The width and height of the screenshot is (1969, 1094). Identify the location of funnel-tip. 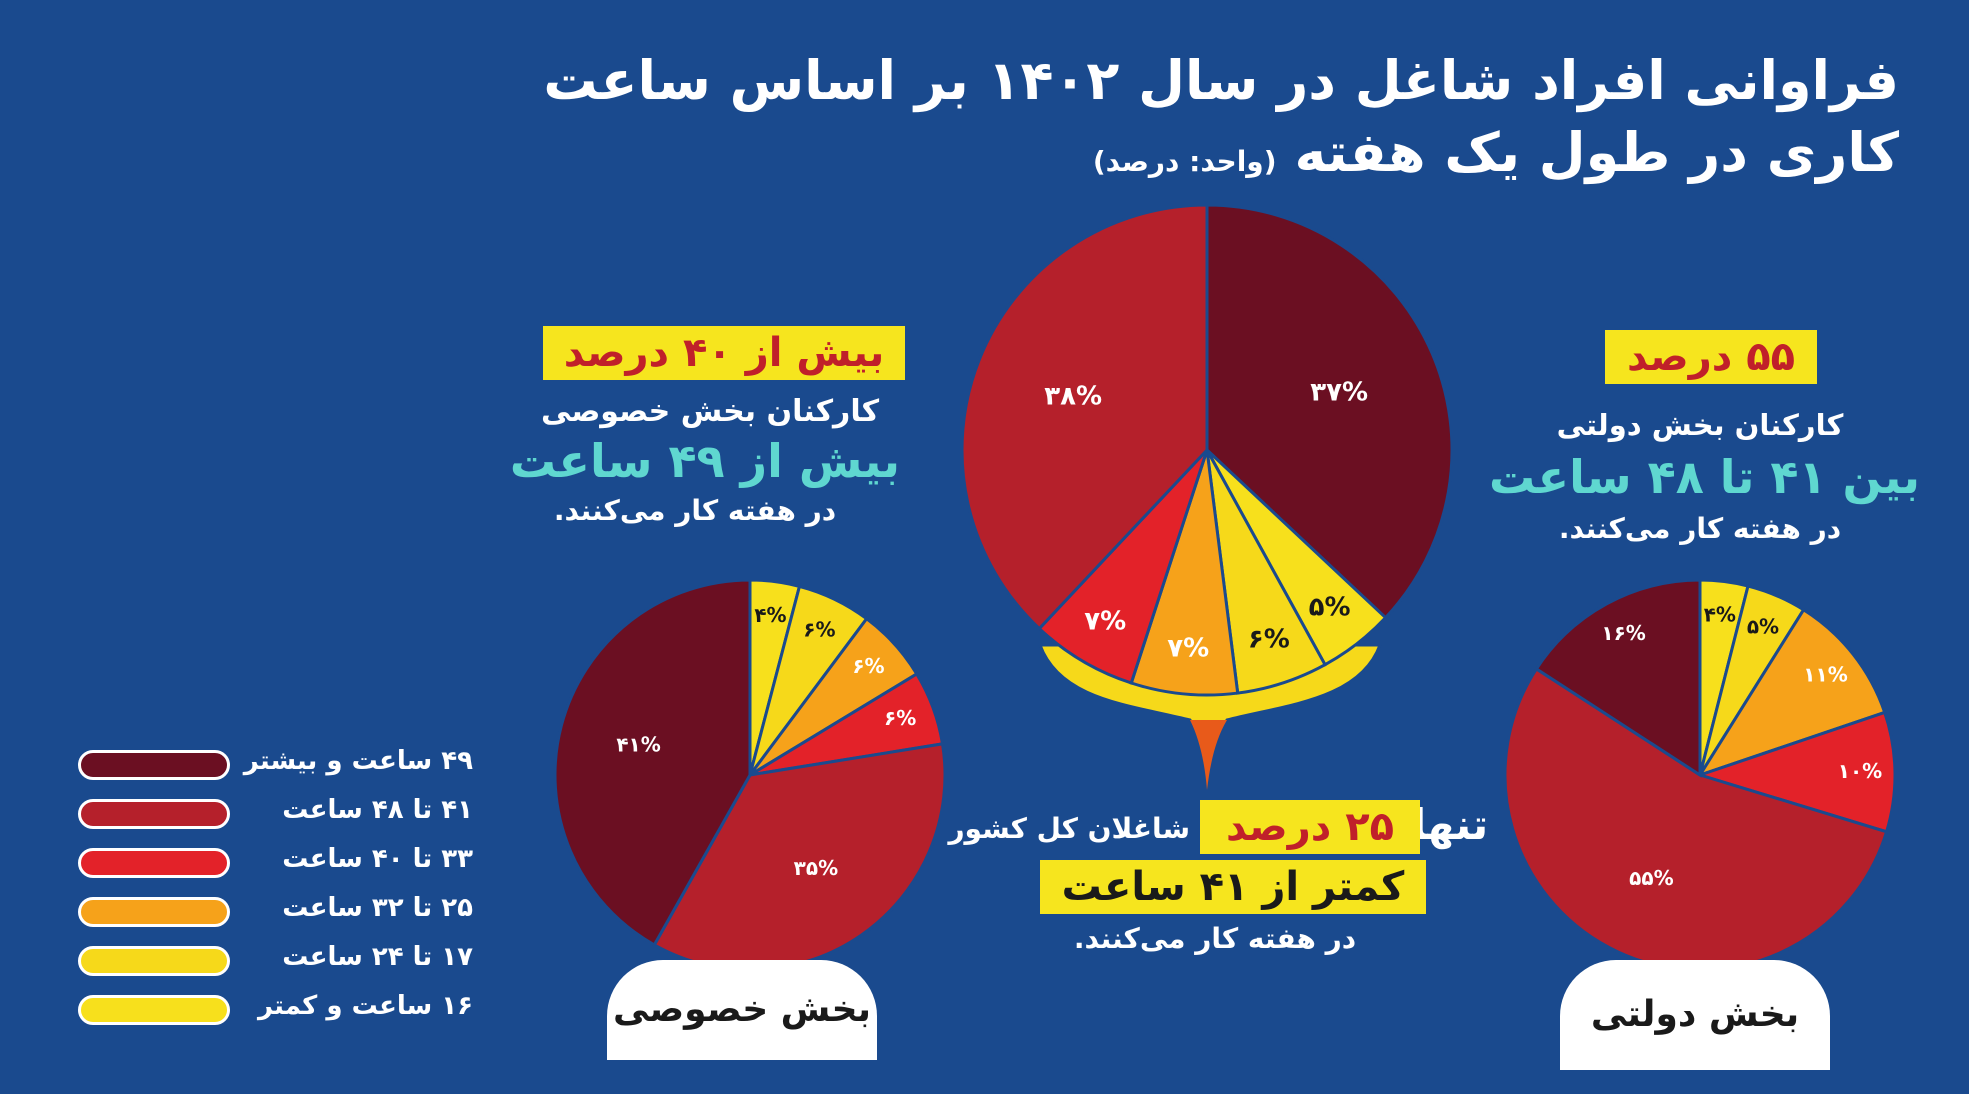
(1208, 755).